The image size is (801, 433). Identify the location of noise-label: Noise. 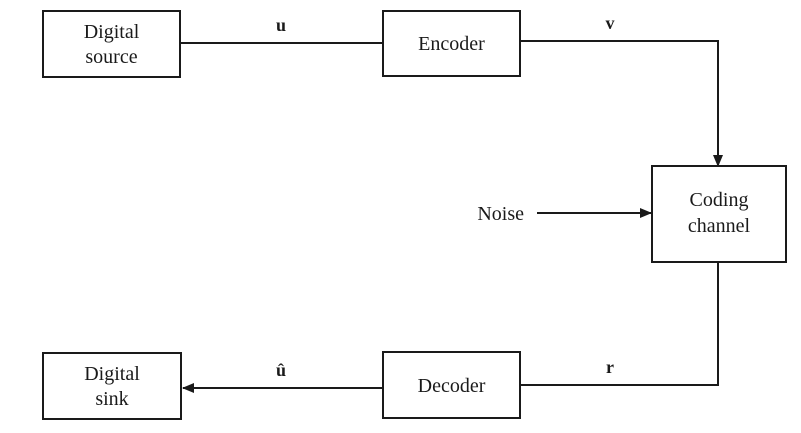
(500, 214).